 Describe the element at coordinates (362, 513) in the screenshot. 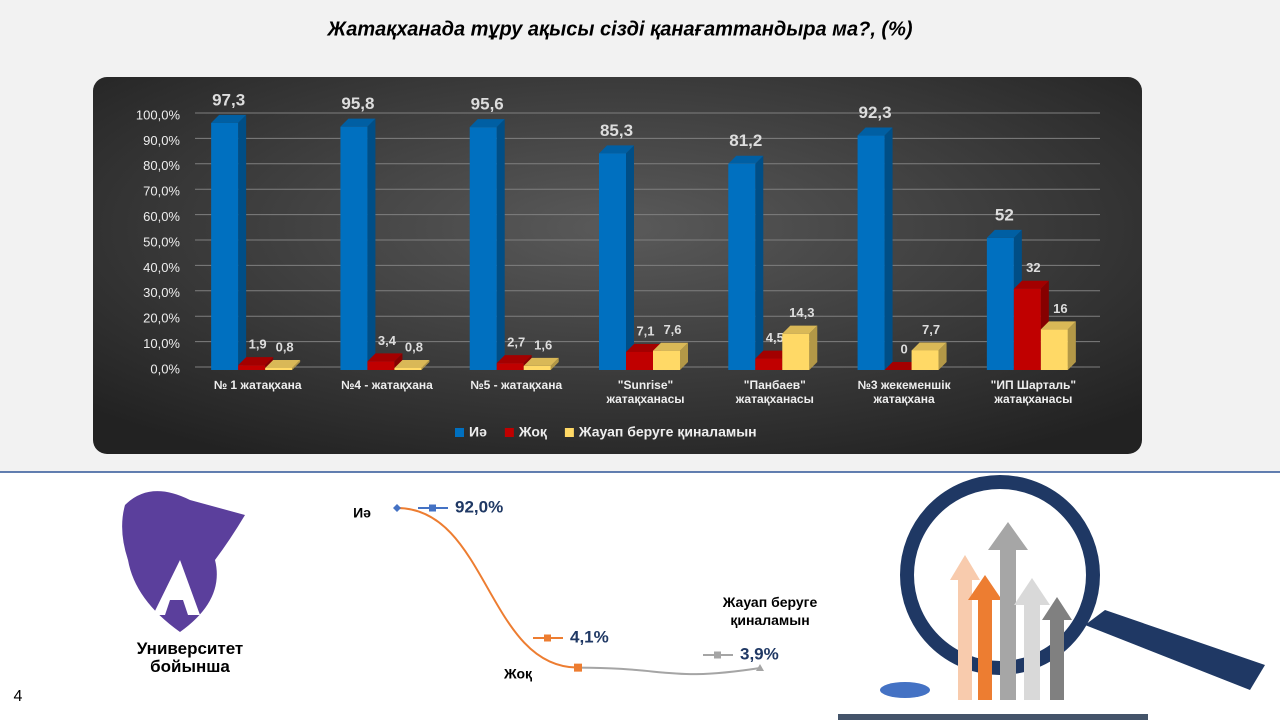

I see `category-label: Иә` at that location.